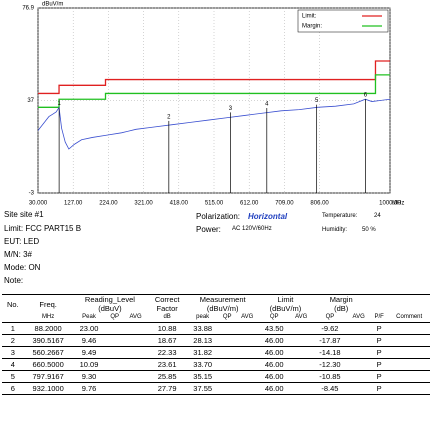  What do you see at coordinates (249, 204) in the screenshot?
I see `x-tick-label: 612.00` at bounding box center [249, 204].